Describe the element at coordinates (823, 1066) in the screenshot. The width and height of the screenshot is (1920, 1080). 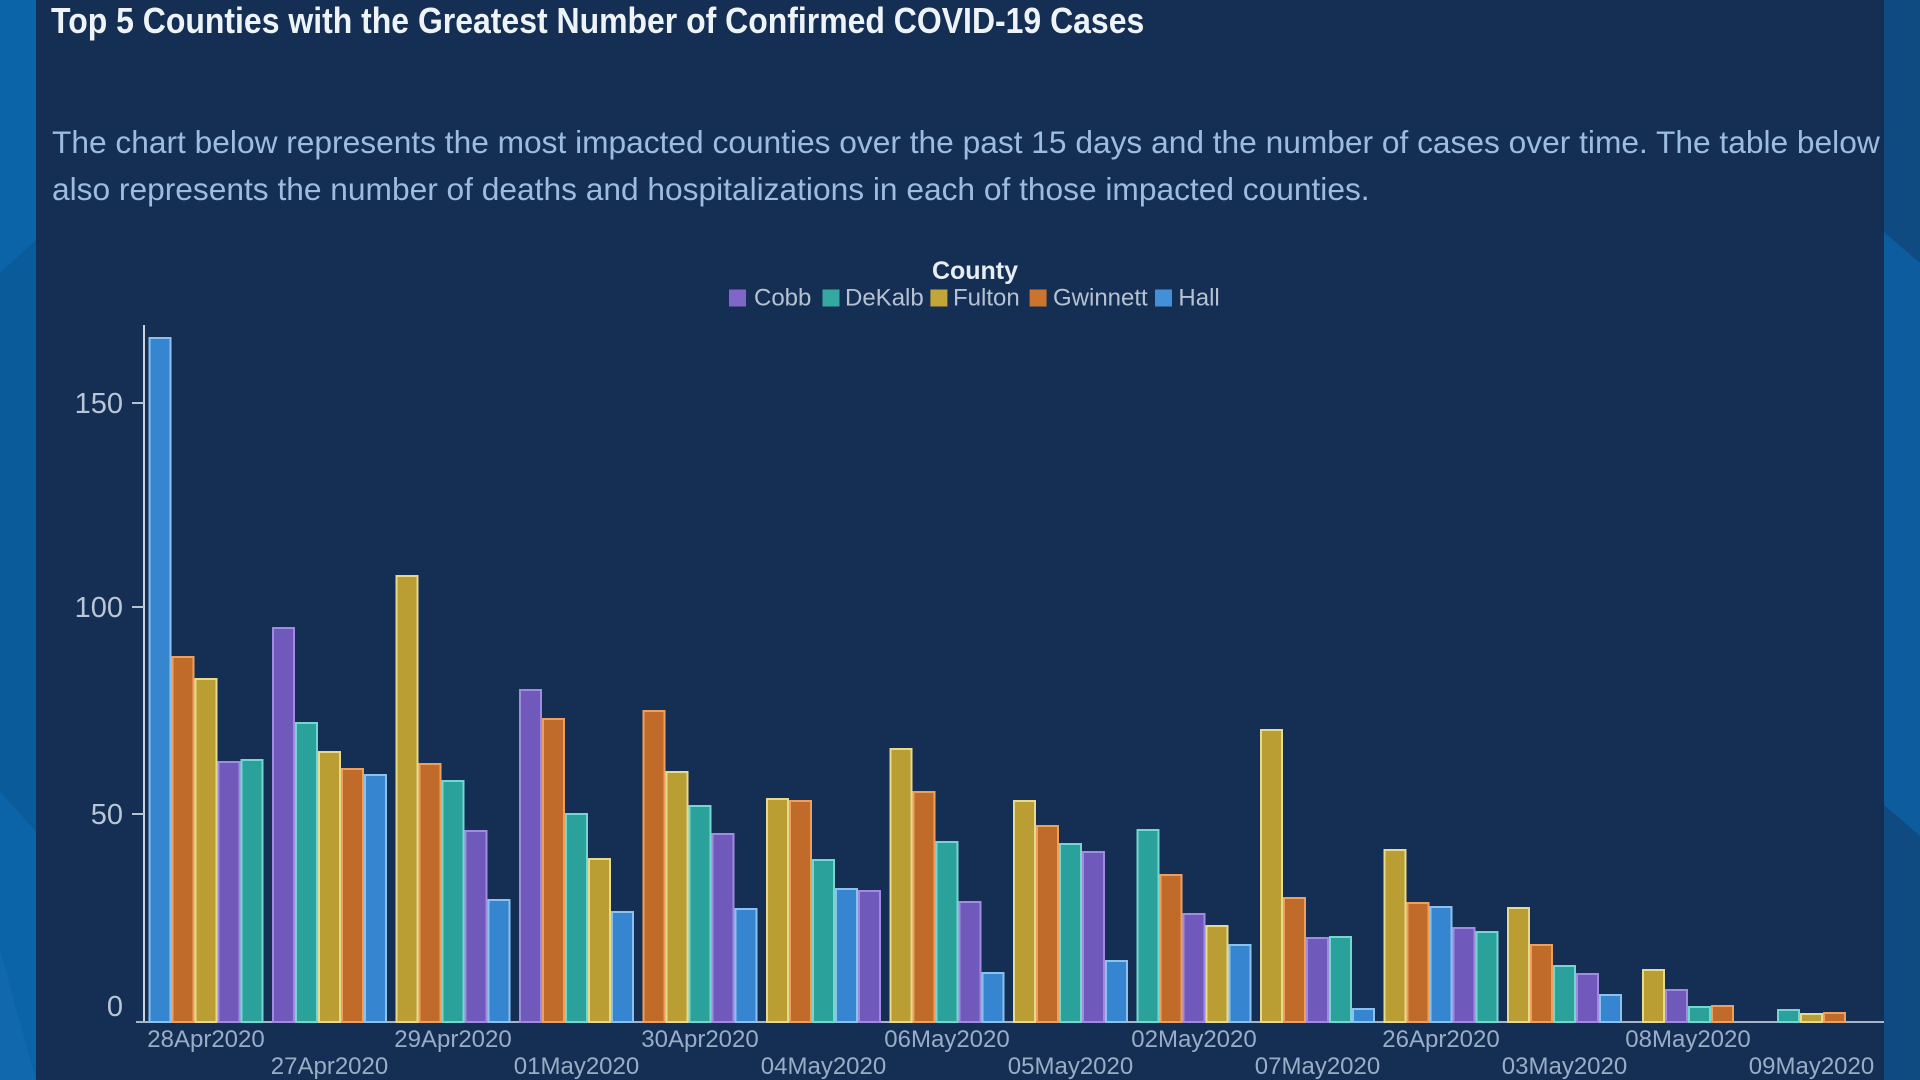
I see `svg-text: 04May2020` at that location.